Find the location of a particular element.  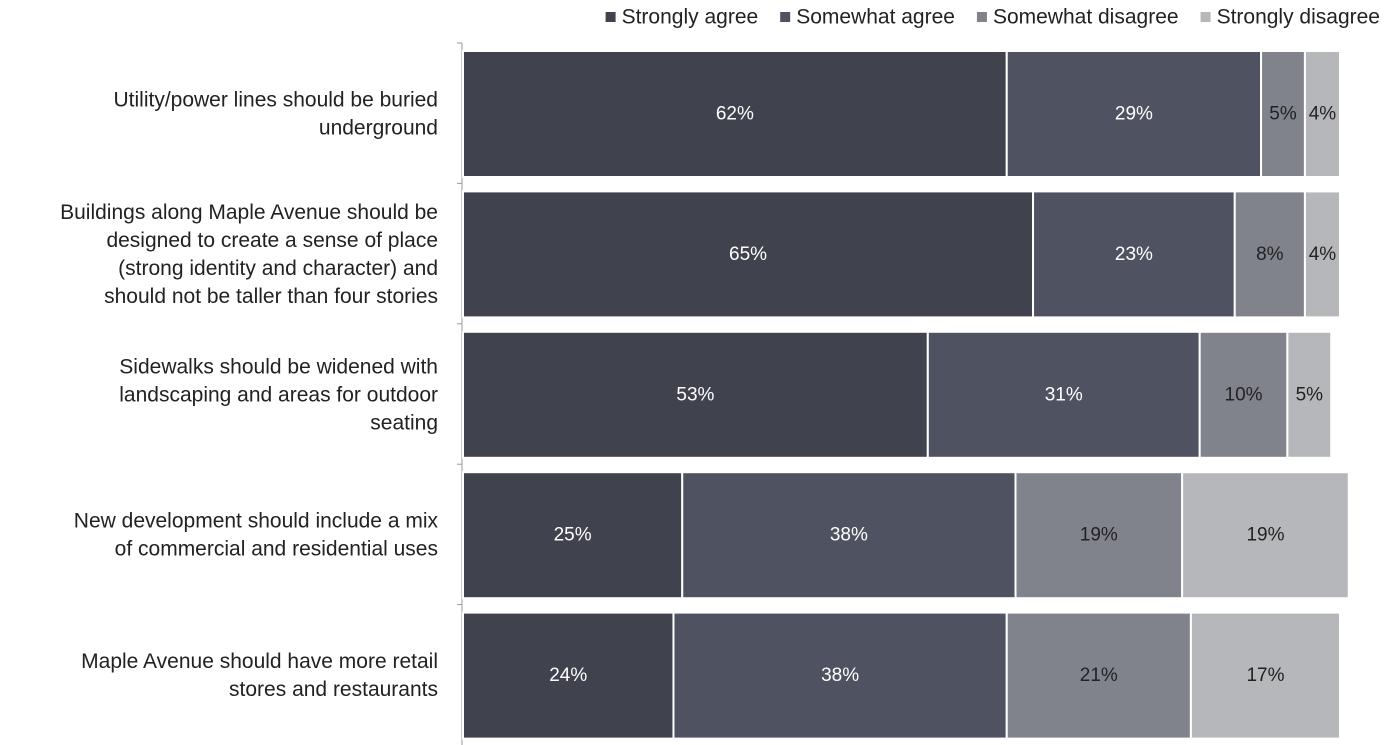

legend-item-somewhat-disagree: Somewhat disagree is located at coordinates (1077, 17).